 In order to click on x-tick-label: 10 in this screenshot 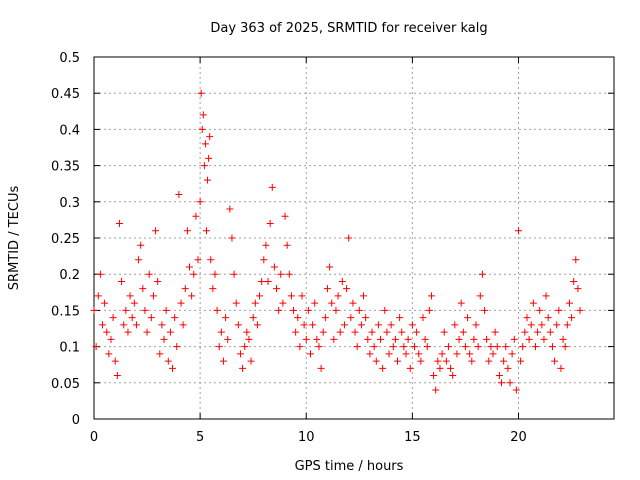, I will do `click(306, 437)`.